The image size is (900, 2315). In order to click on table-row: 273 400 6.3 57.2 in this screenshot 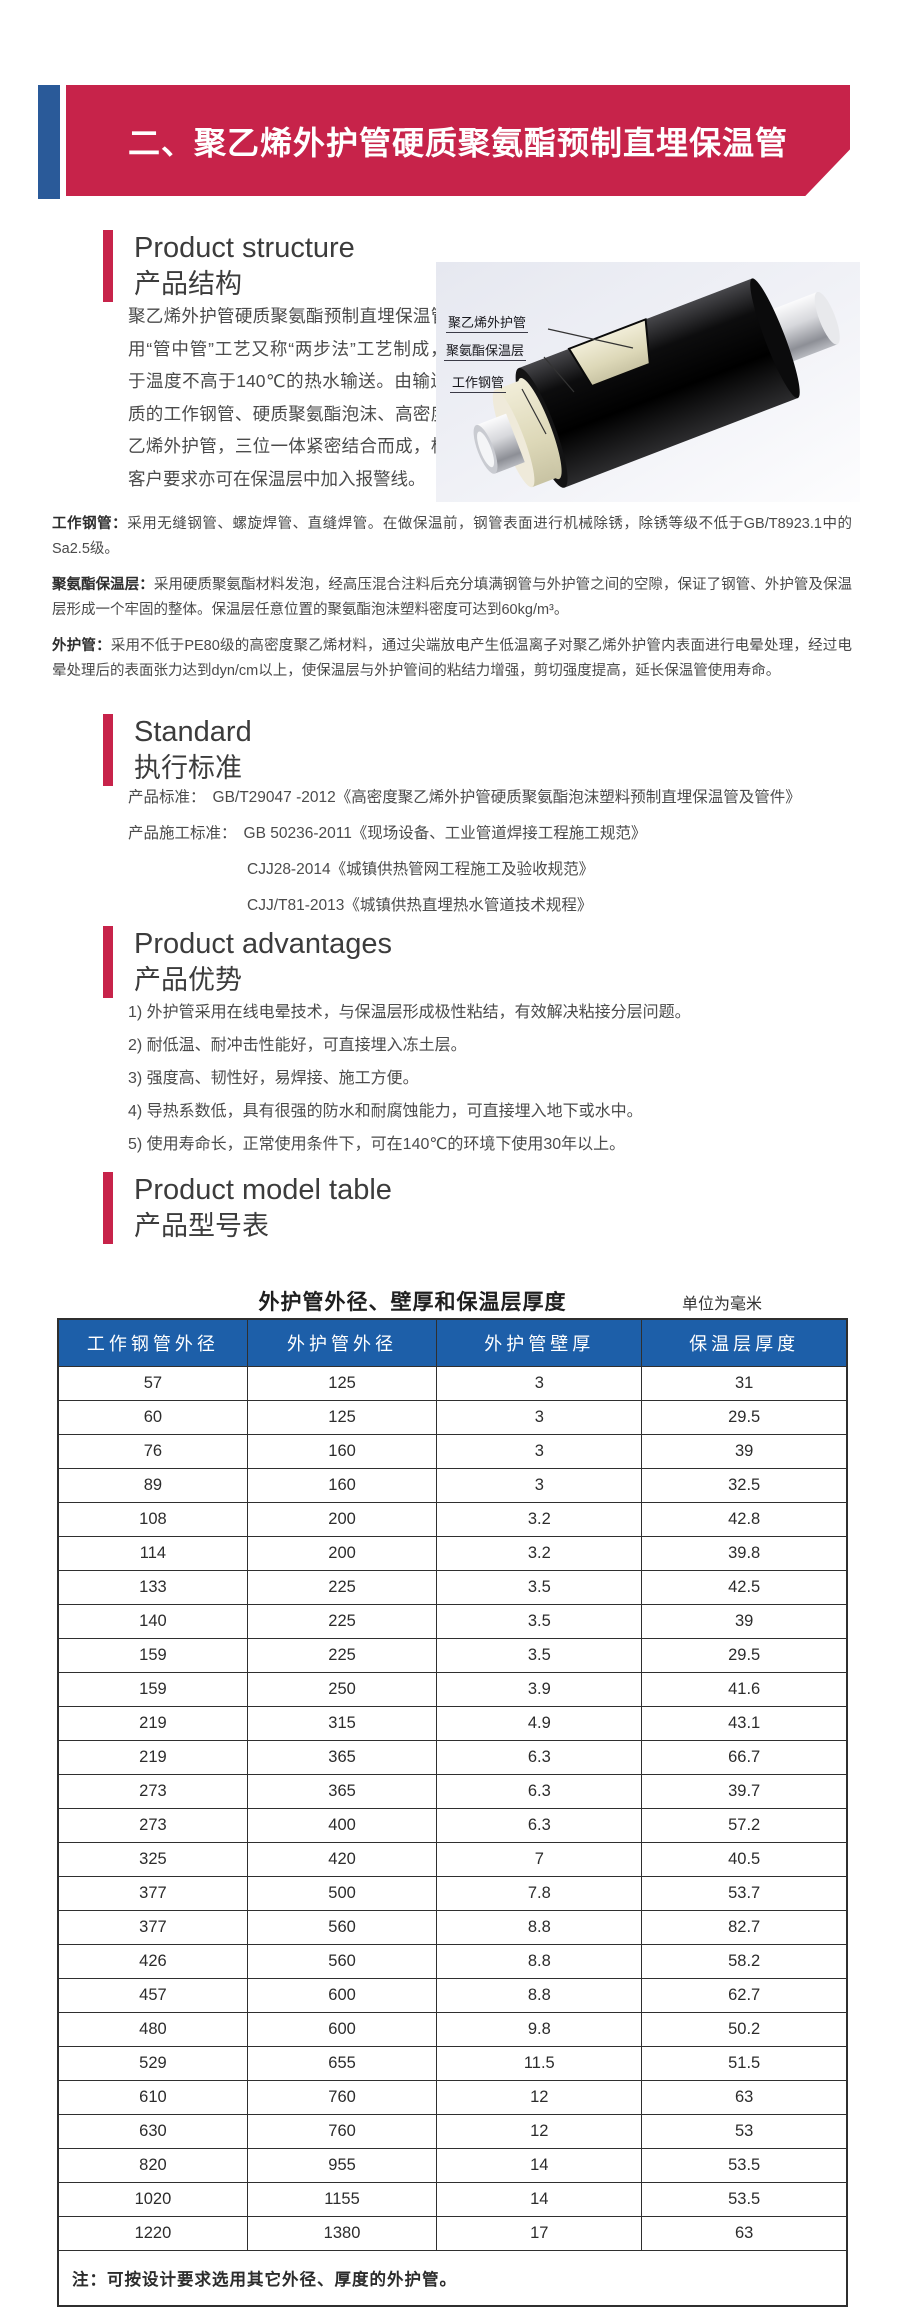, I will do `click(452, 1825)`.